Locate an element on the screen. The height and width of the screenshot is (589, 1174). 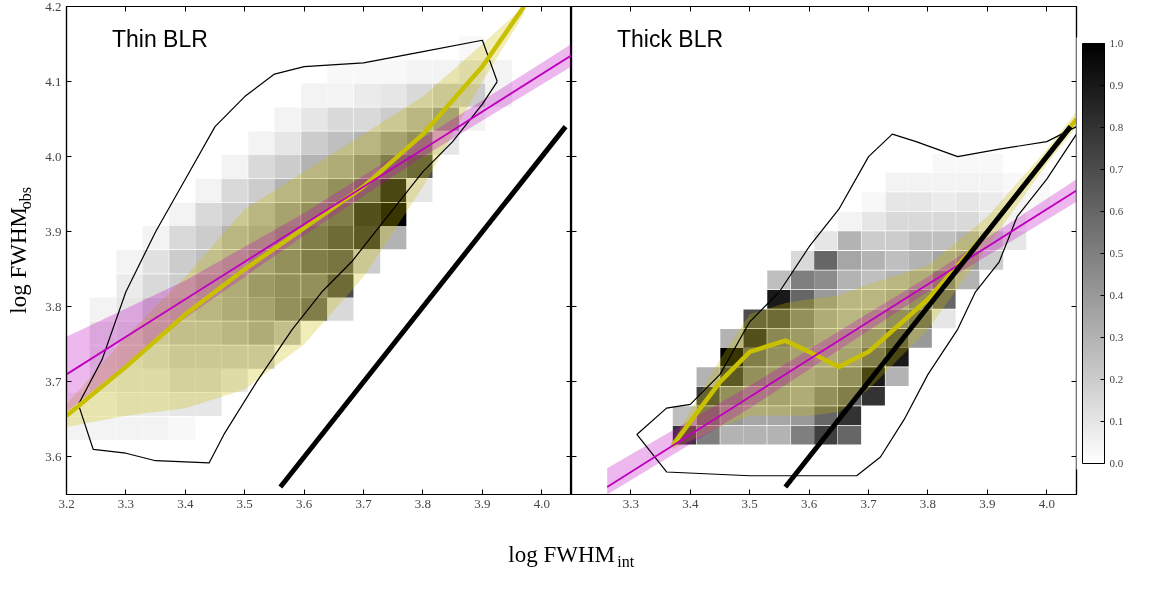
color-bar-label: 0.0 is located at coordinates (1116, 463).